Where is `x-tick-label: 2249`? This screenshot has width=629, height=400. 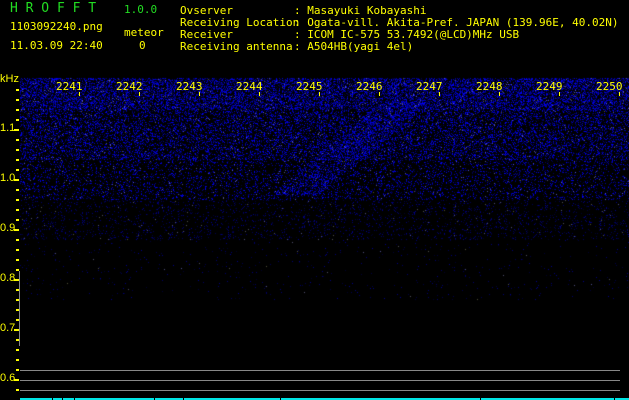 x-tick-label: 2249 is located at coordinates (549, 86).